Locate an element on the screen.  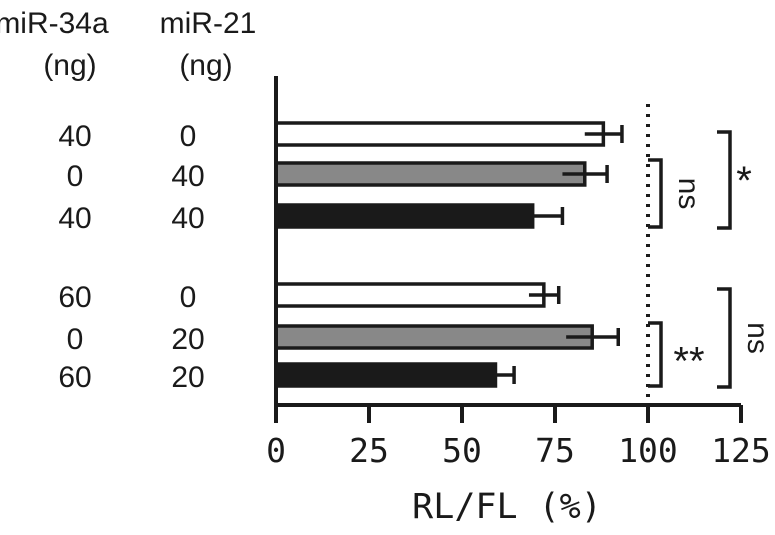
x-tick-label: 50 is located at coordinates (462, 450).